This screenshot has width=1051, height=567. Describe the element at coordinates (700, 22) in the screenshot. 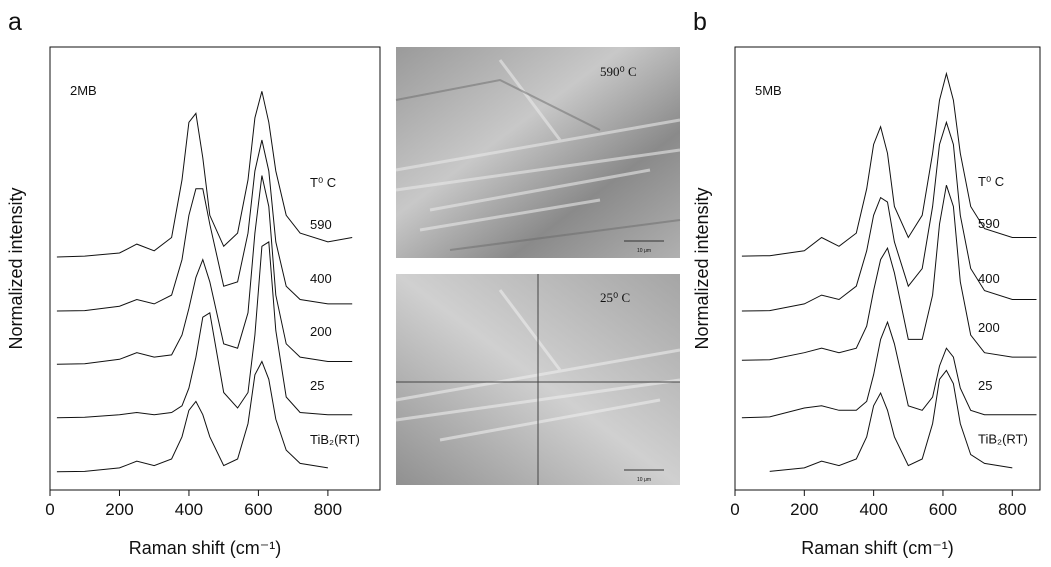

I see `panel-label: b` at that location.